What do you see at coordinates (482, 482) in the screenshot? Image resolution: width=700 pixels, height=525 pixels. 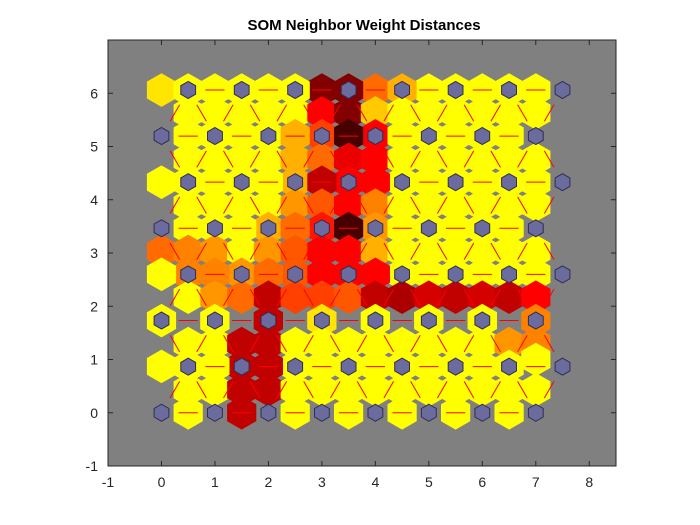 I see `x-tick-label: 6` at bounding box center [482, 482].